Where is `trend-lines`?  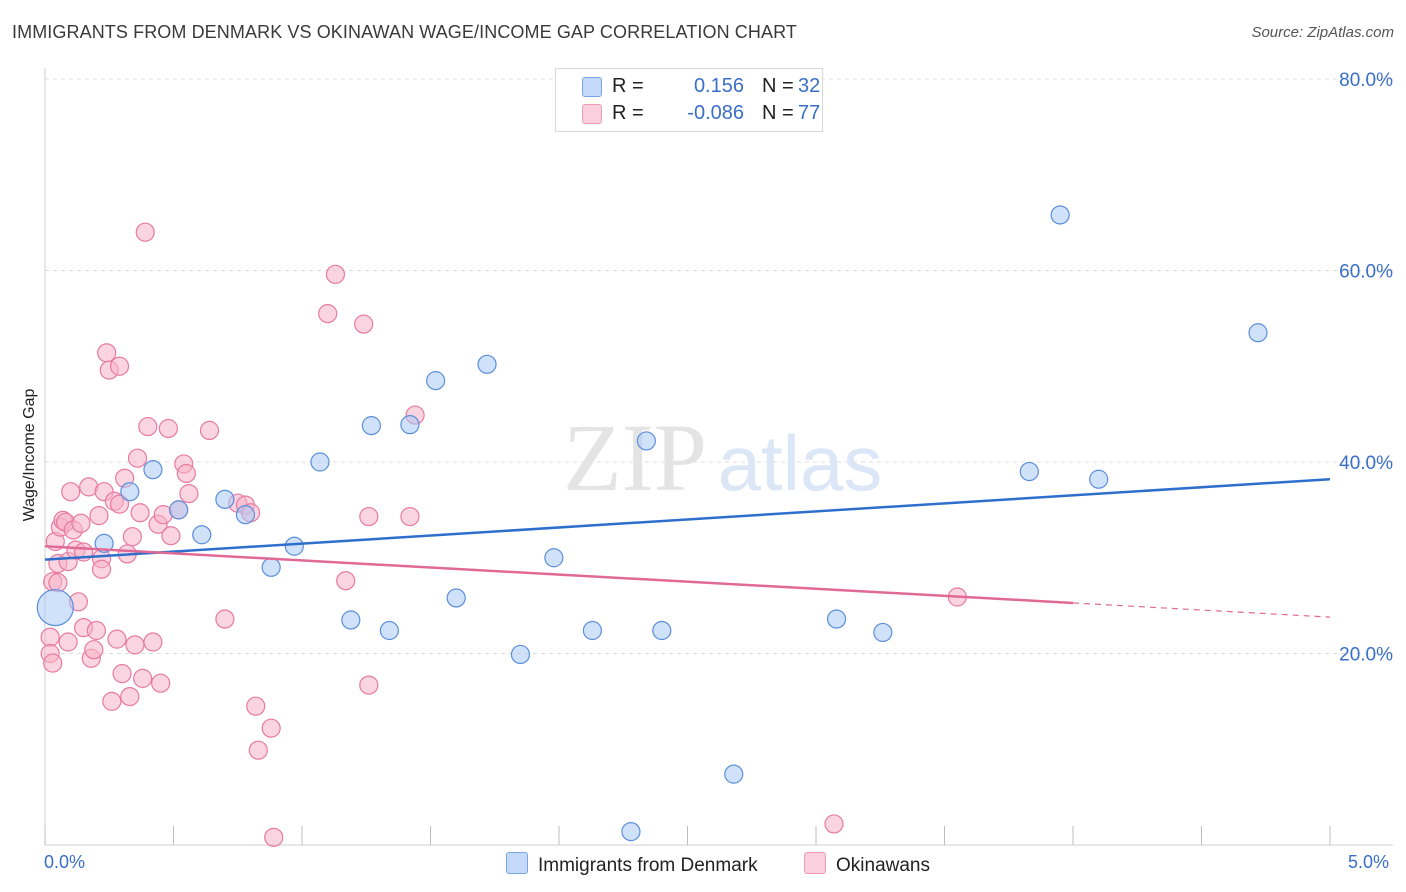
trend-lines is located at coordinates (687, 547).